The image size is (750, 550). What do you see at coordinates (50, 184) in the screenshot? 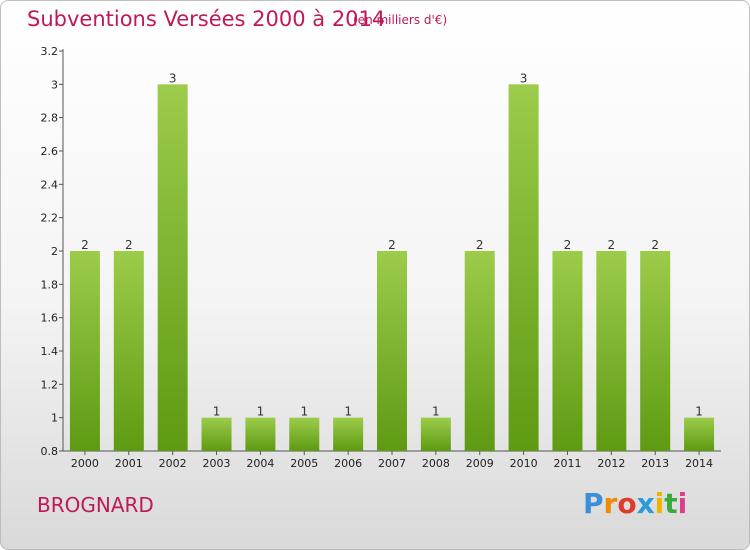
I see `y-tick-label: 2.4` at bounding box center [50, 184].